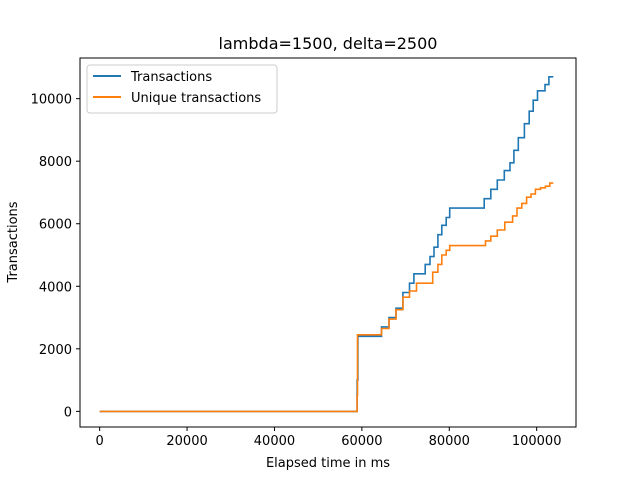  I want to click on y-tick-label: 10000, so click(51, 100).